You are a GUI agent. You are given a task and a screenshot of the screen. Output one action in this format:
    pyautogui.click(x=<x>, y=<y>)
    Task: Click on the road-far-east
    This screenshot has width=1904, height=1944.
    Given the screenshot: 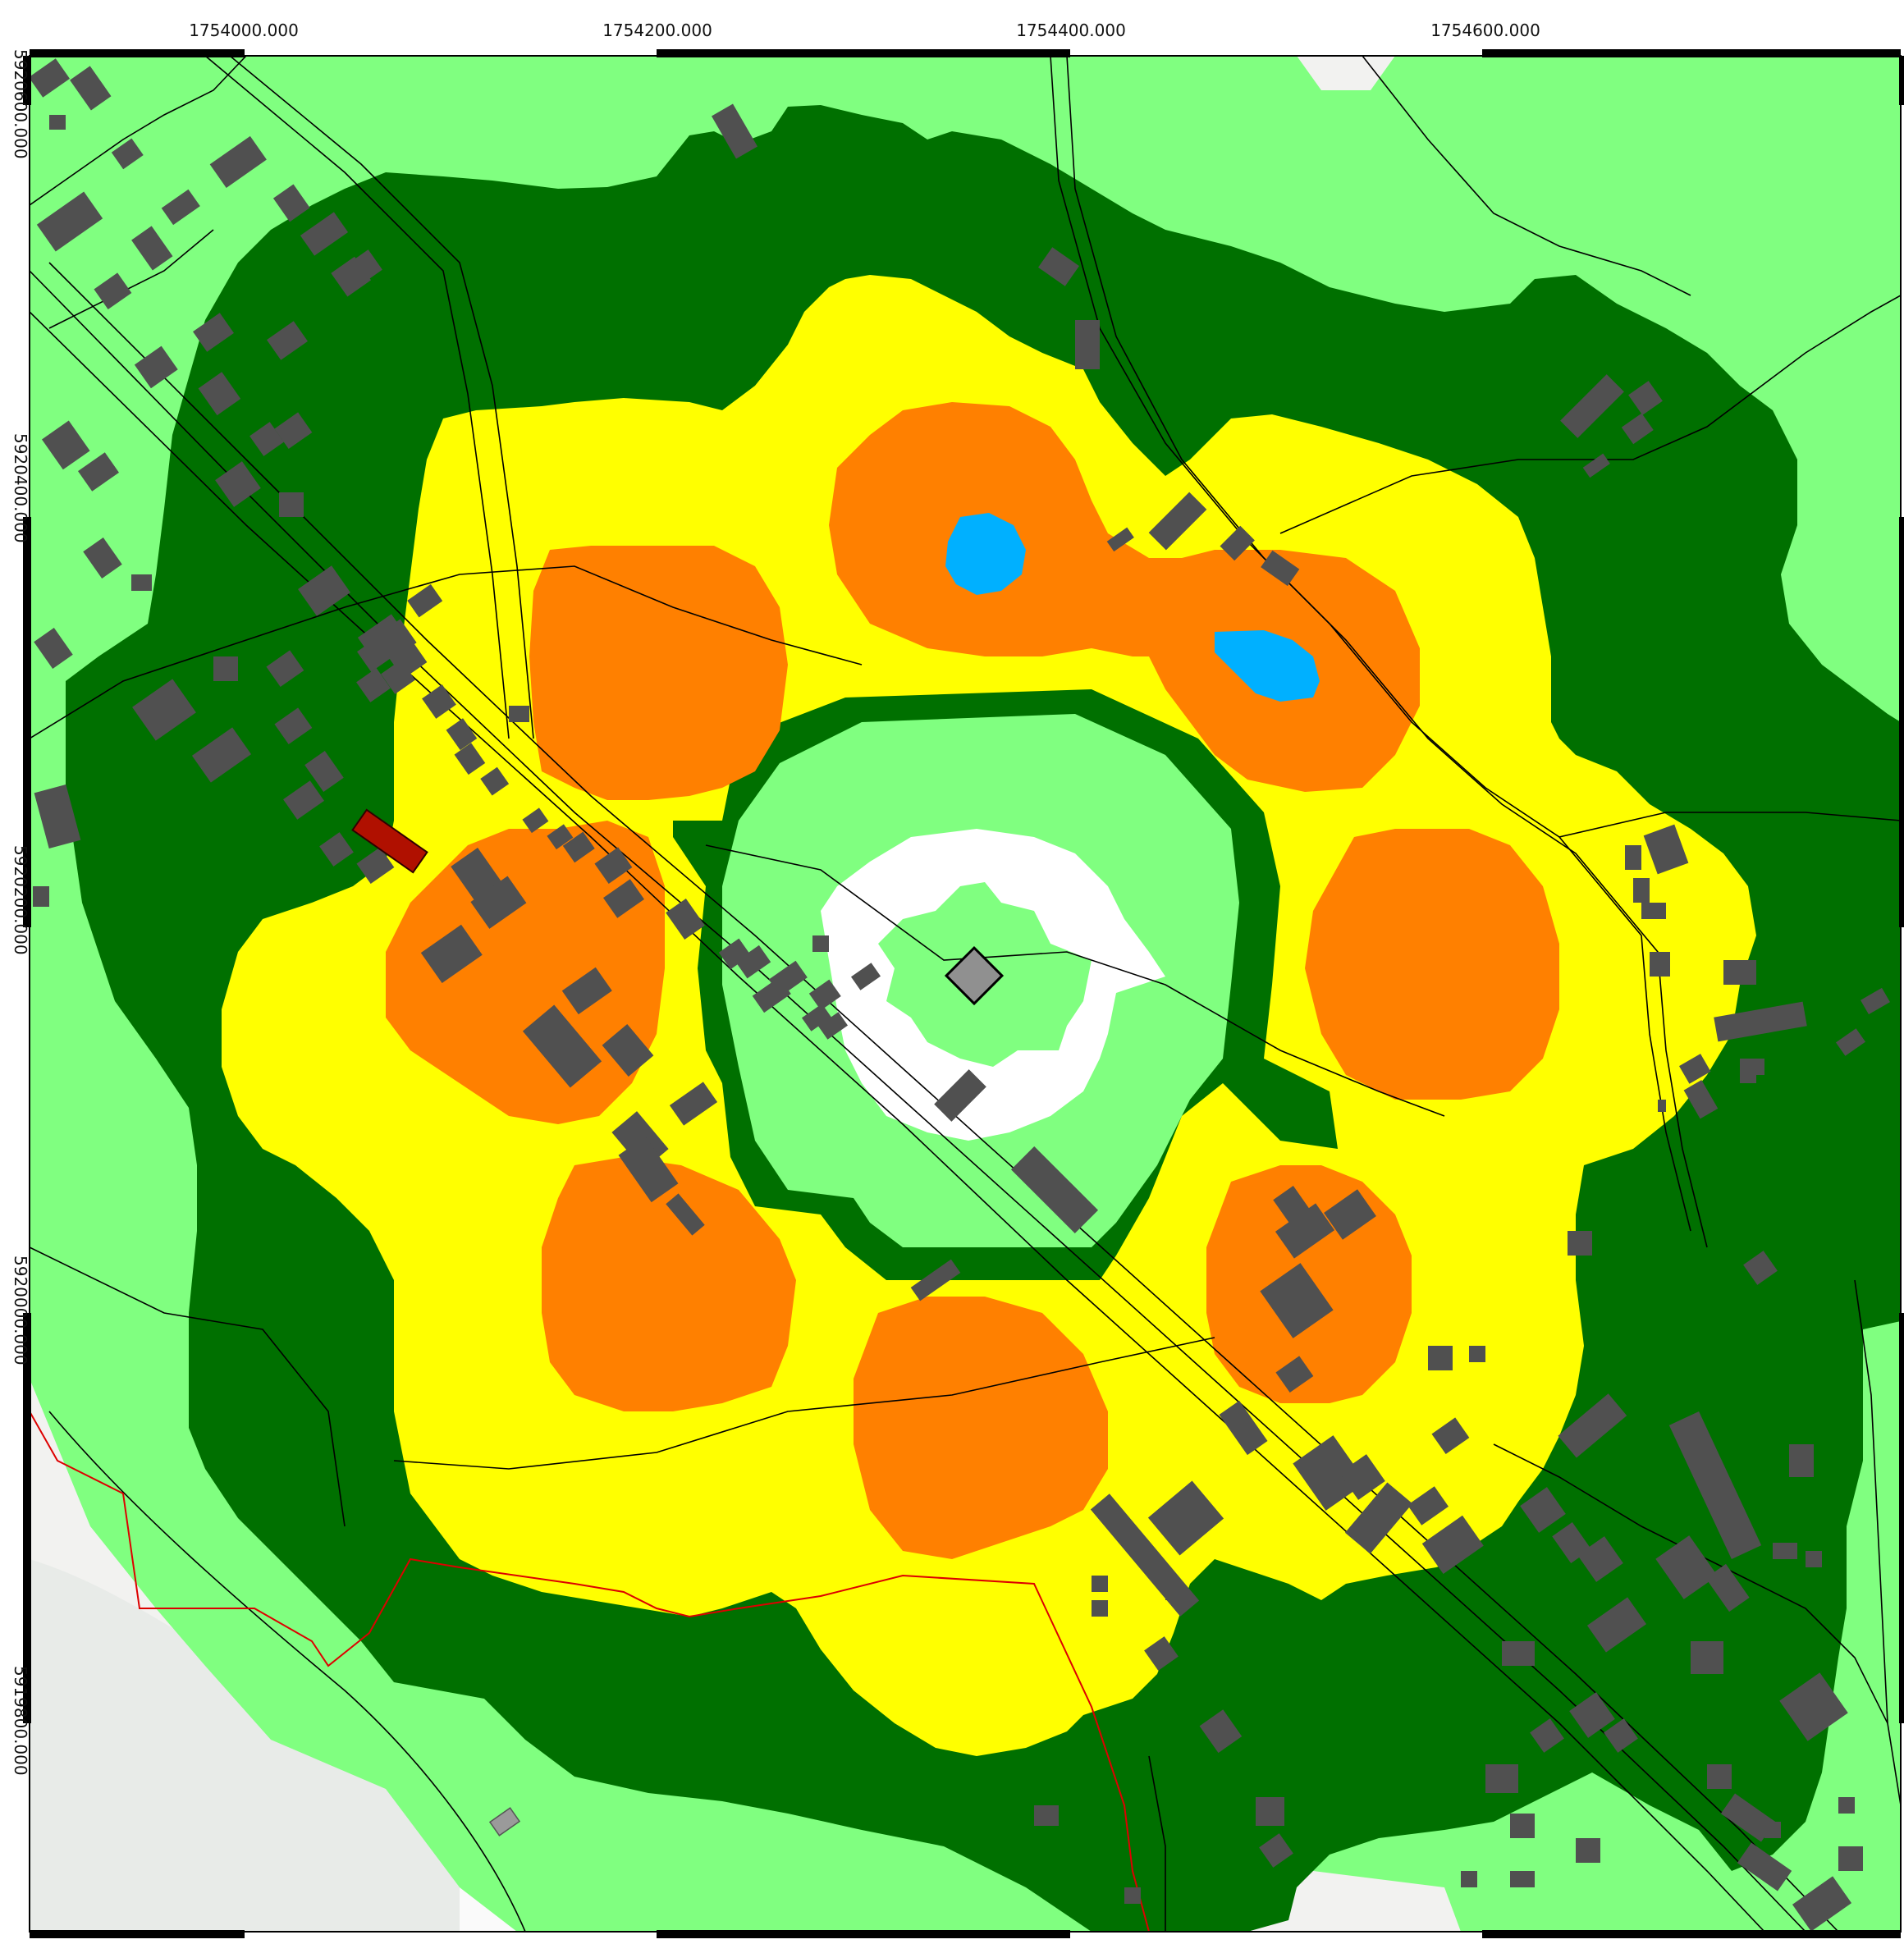 What is the action you would take?
    pyautogui.click(x=1877, y=1542)
    